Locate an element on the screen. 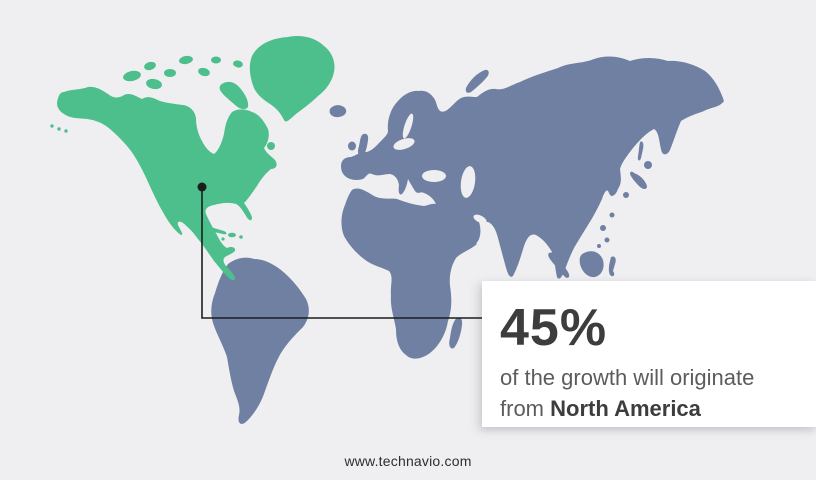  island-great-britain is located at coordinates (363, 145).